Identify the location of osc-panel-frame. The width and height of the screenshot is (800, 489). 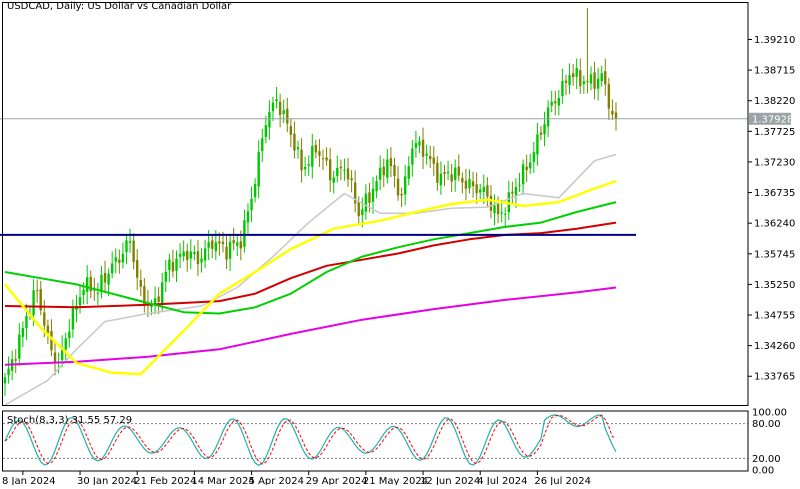
(375, 441).